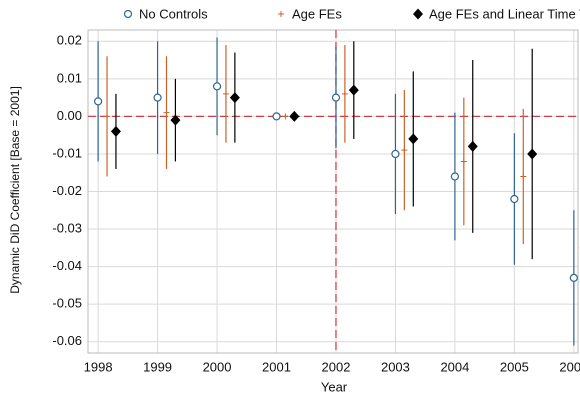 This screenshot has height=400, width=580. Describe the element at coordinates (504, 13) in the screenshot. I see `legend-label: Age FEs and Linear Time Trends` at that location.